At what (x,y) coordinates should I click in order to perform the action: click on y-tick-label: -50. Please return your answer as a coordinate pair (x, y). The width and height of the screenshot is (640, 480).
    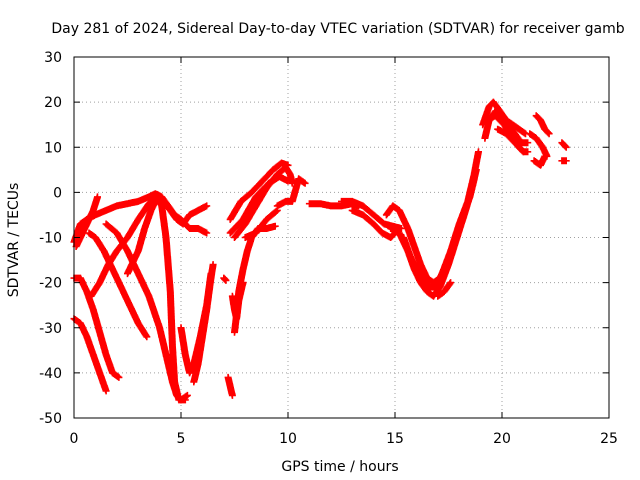
    Looking at the image, I should click on (50, 419).